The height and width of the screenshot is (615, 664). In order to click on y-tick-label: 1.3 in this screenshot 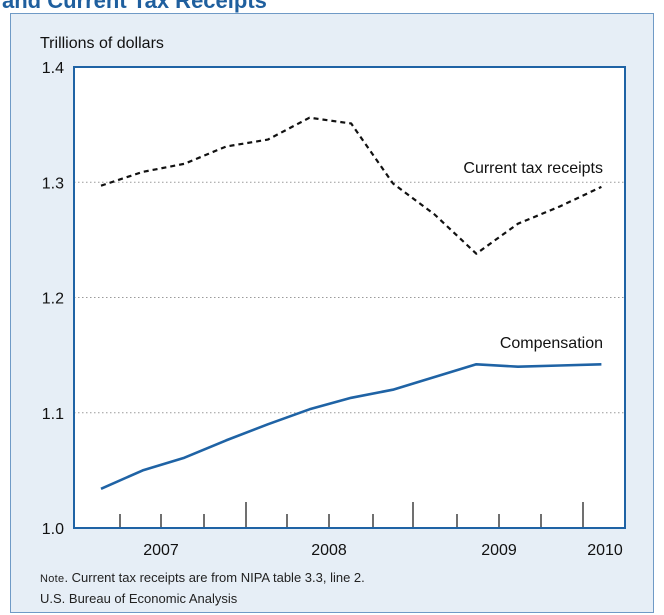, I will do `click(53, 183)`.